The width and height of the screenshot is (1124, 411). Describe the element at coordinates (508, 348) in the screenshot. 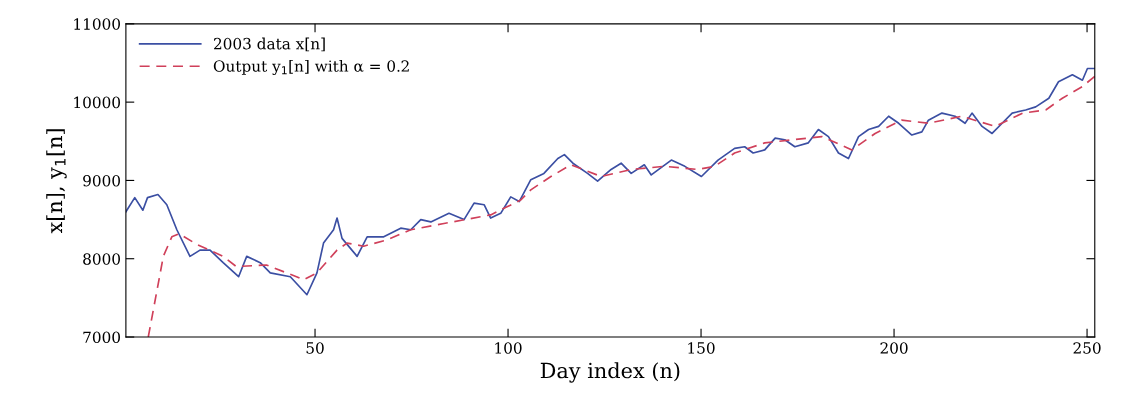

I see `x-tick-label: 100` at that location.